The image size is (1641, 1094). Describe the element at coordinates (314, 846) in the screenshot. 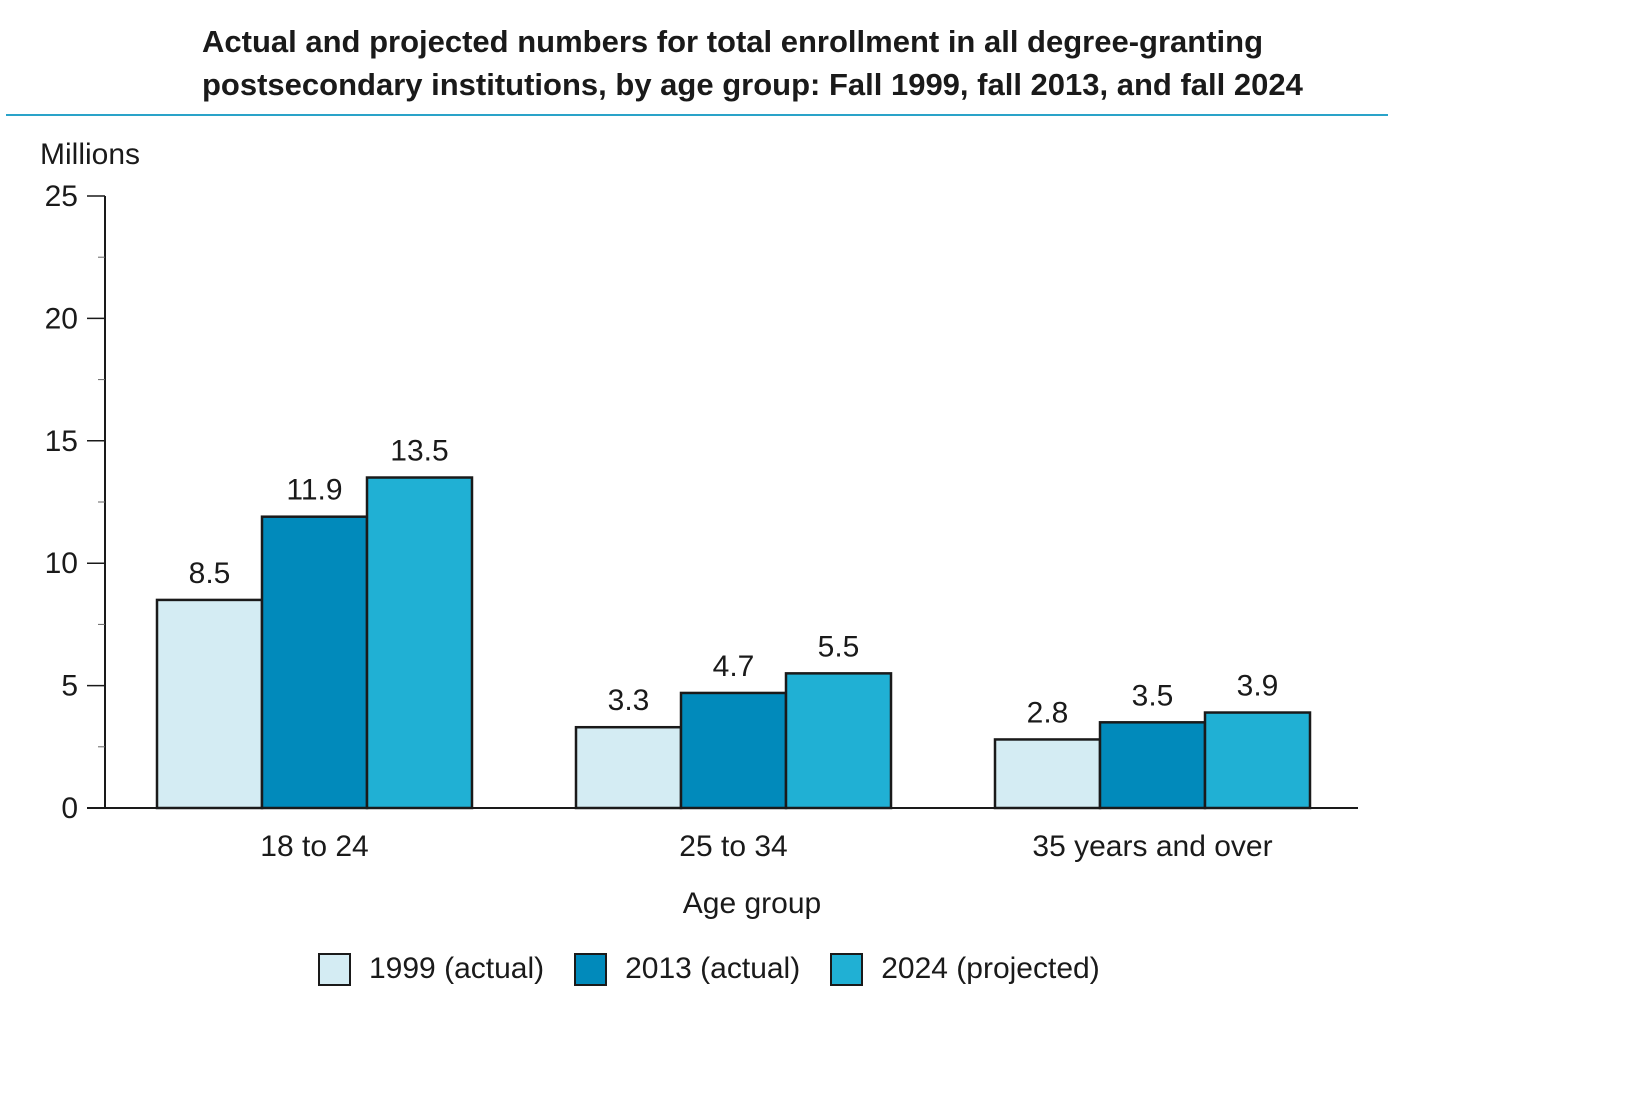

I see `category-label: 18 to 24` at that location.